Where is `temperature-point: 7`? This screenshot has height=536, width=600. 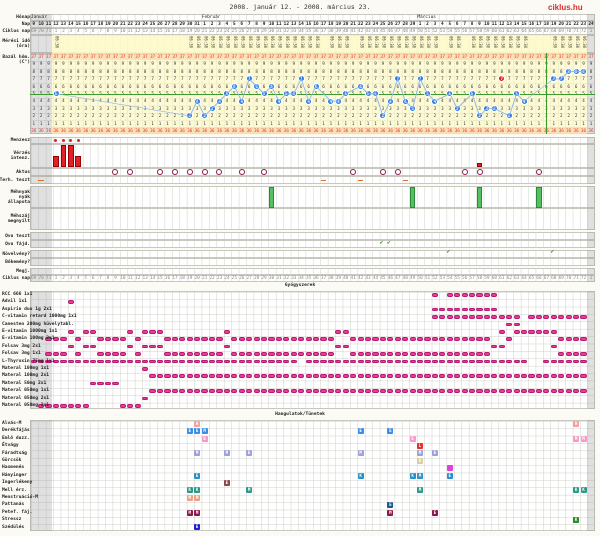
temperature-point: 7 is located at coordinates (502, 79).